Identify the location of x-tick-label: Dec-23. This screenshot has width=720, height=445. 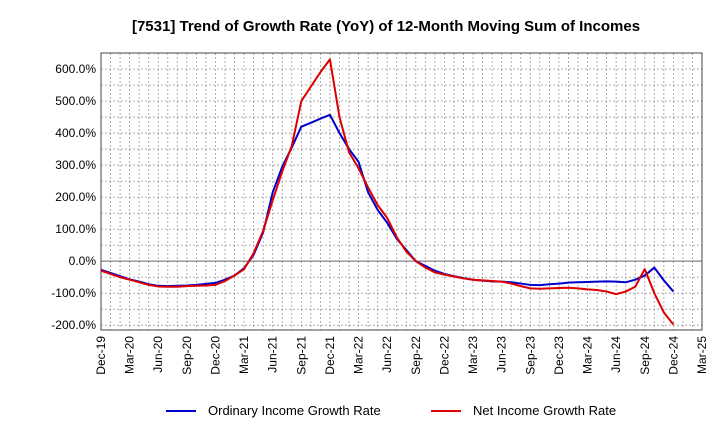
(559, 355).